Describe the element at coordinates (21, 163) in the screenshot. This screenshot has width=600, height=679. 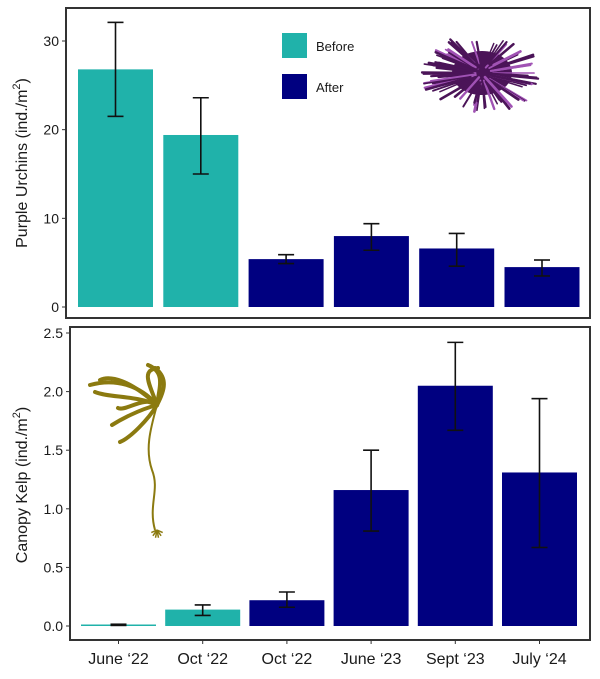
I see `urchin-y-axis-label: Purple Urchins (ind./m2)` at that location.